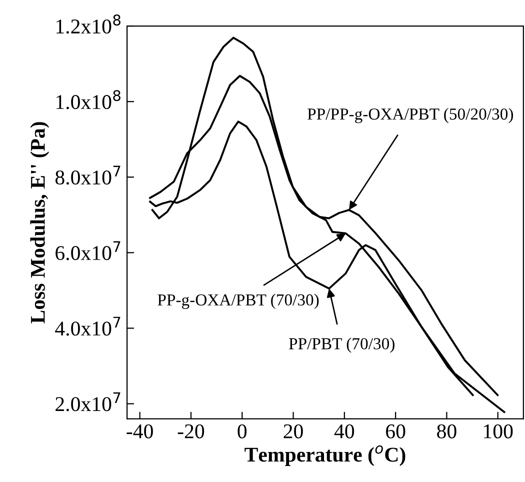 Image resolution: width=525 pixels, height=482 pixels. Describe the element at coordinates (242, 431) in the screenshot. I see `x-tick-label: 0` at that location.